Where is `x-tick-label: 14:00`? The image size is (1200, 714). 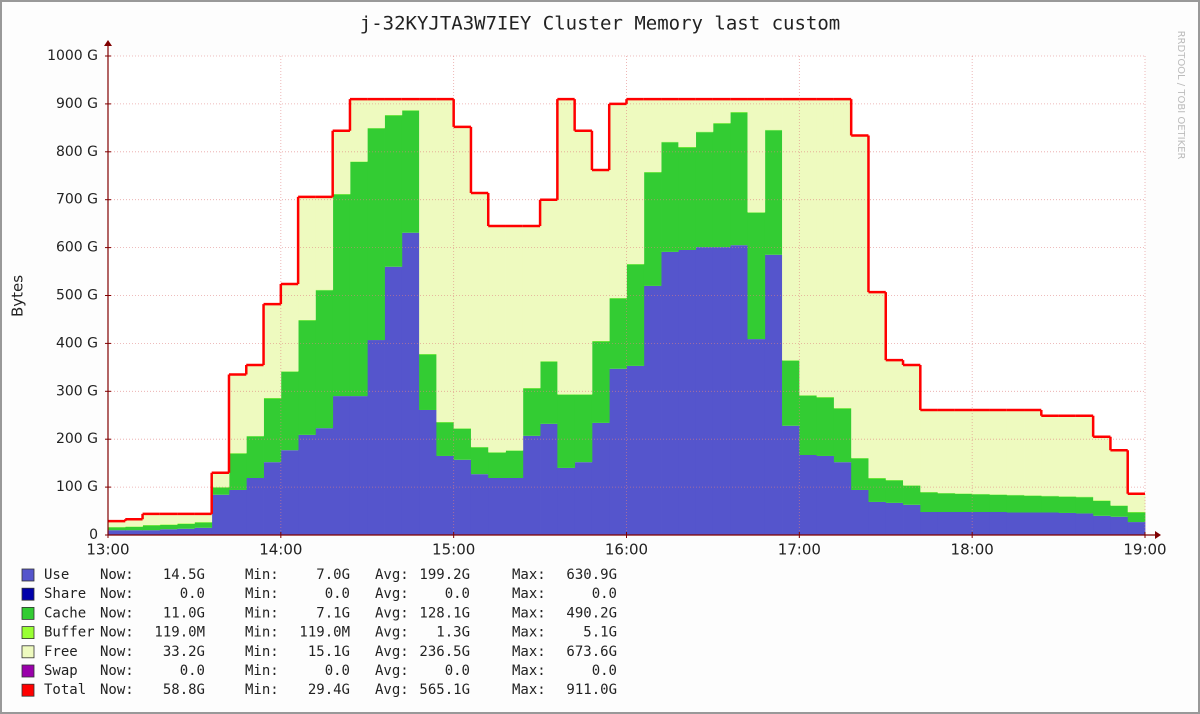 x-tick-label: 14:00 is located at coordinates (280, 550).